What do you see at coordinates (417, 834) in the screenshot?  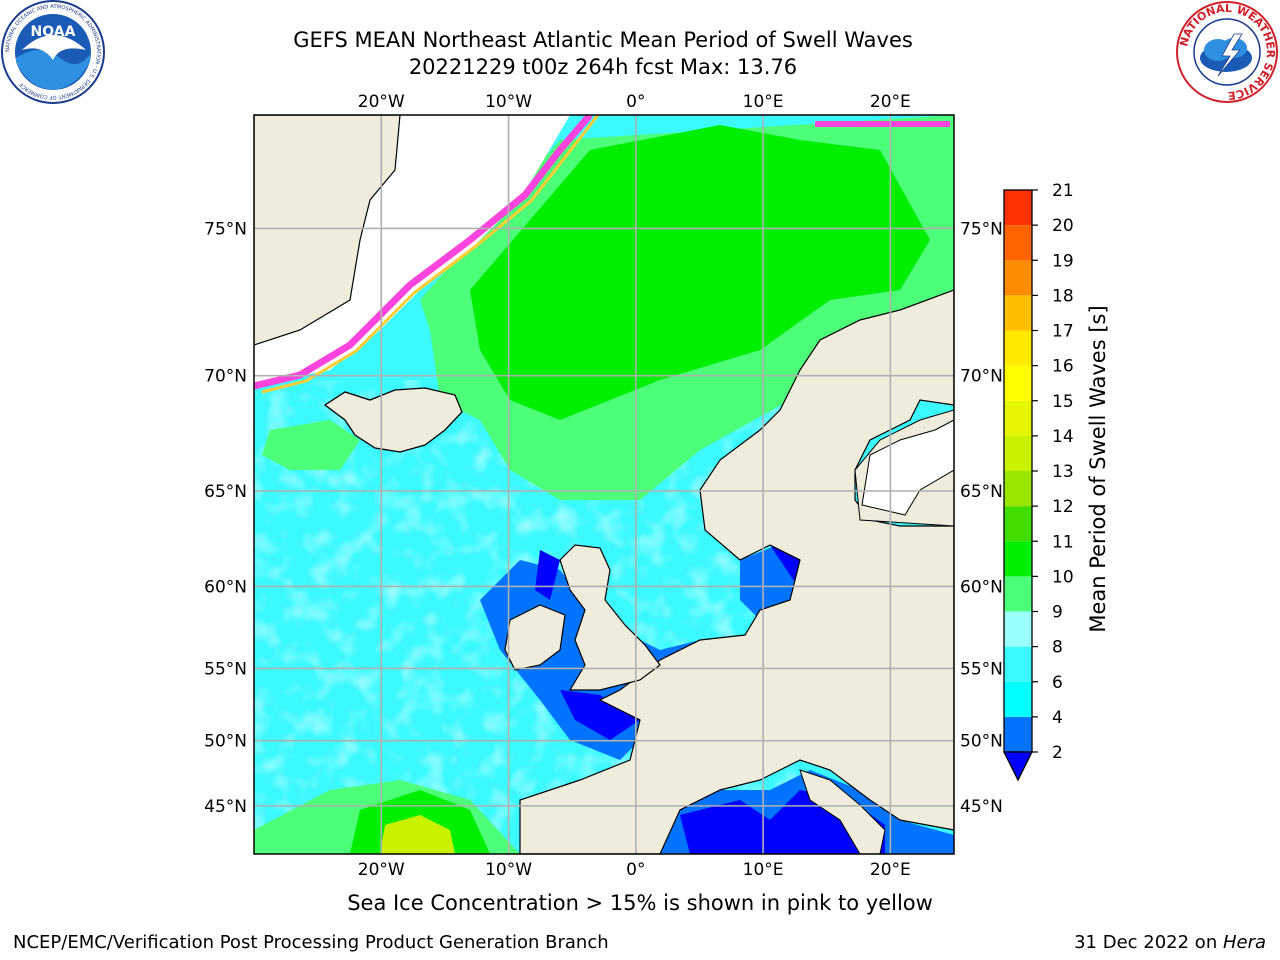 I see `ocean-yellowgreen-south` at bounding box center [417, 834].